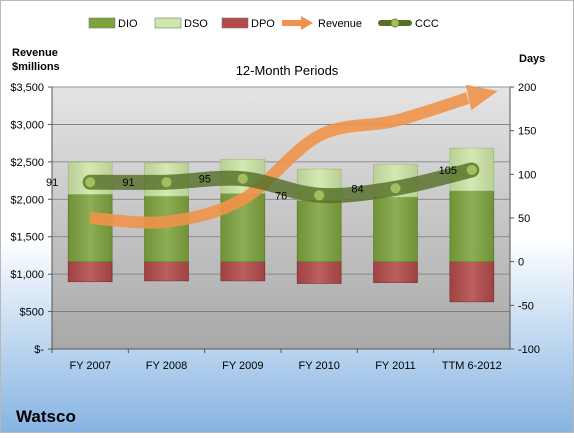  Describe the element at coordinates (242, 366) in the screenshot. I see `x-axis-tick-label: FY 2009` at that location.